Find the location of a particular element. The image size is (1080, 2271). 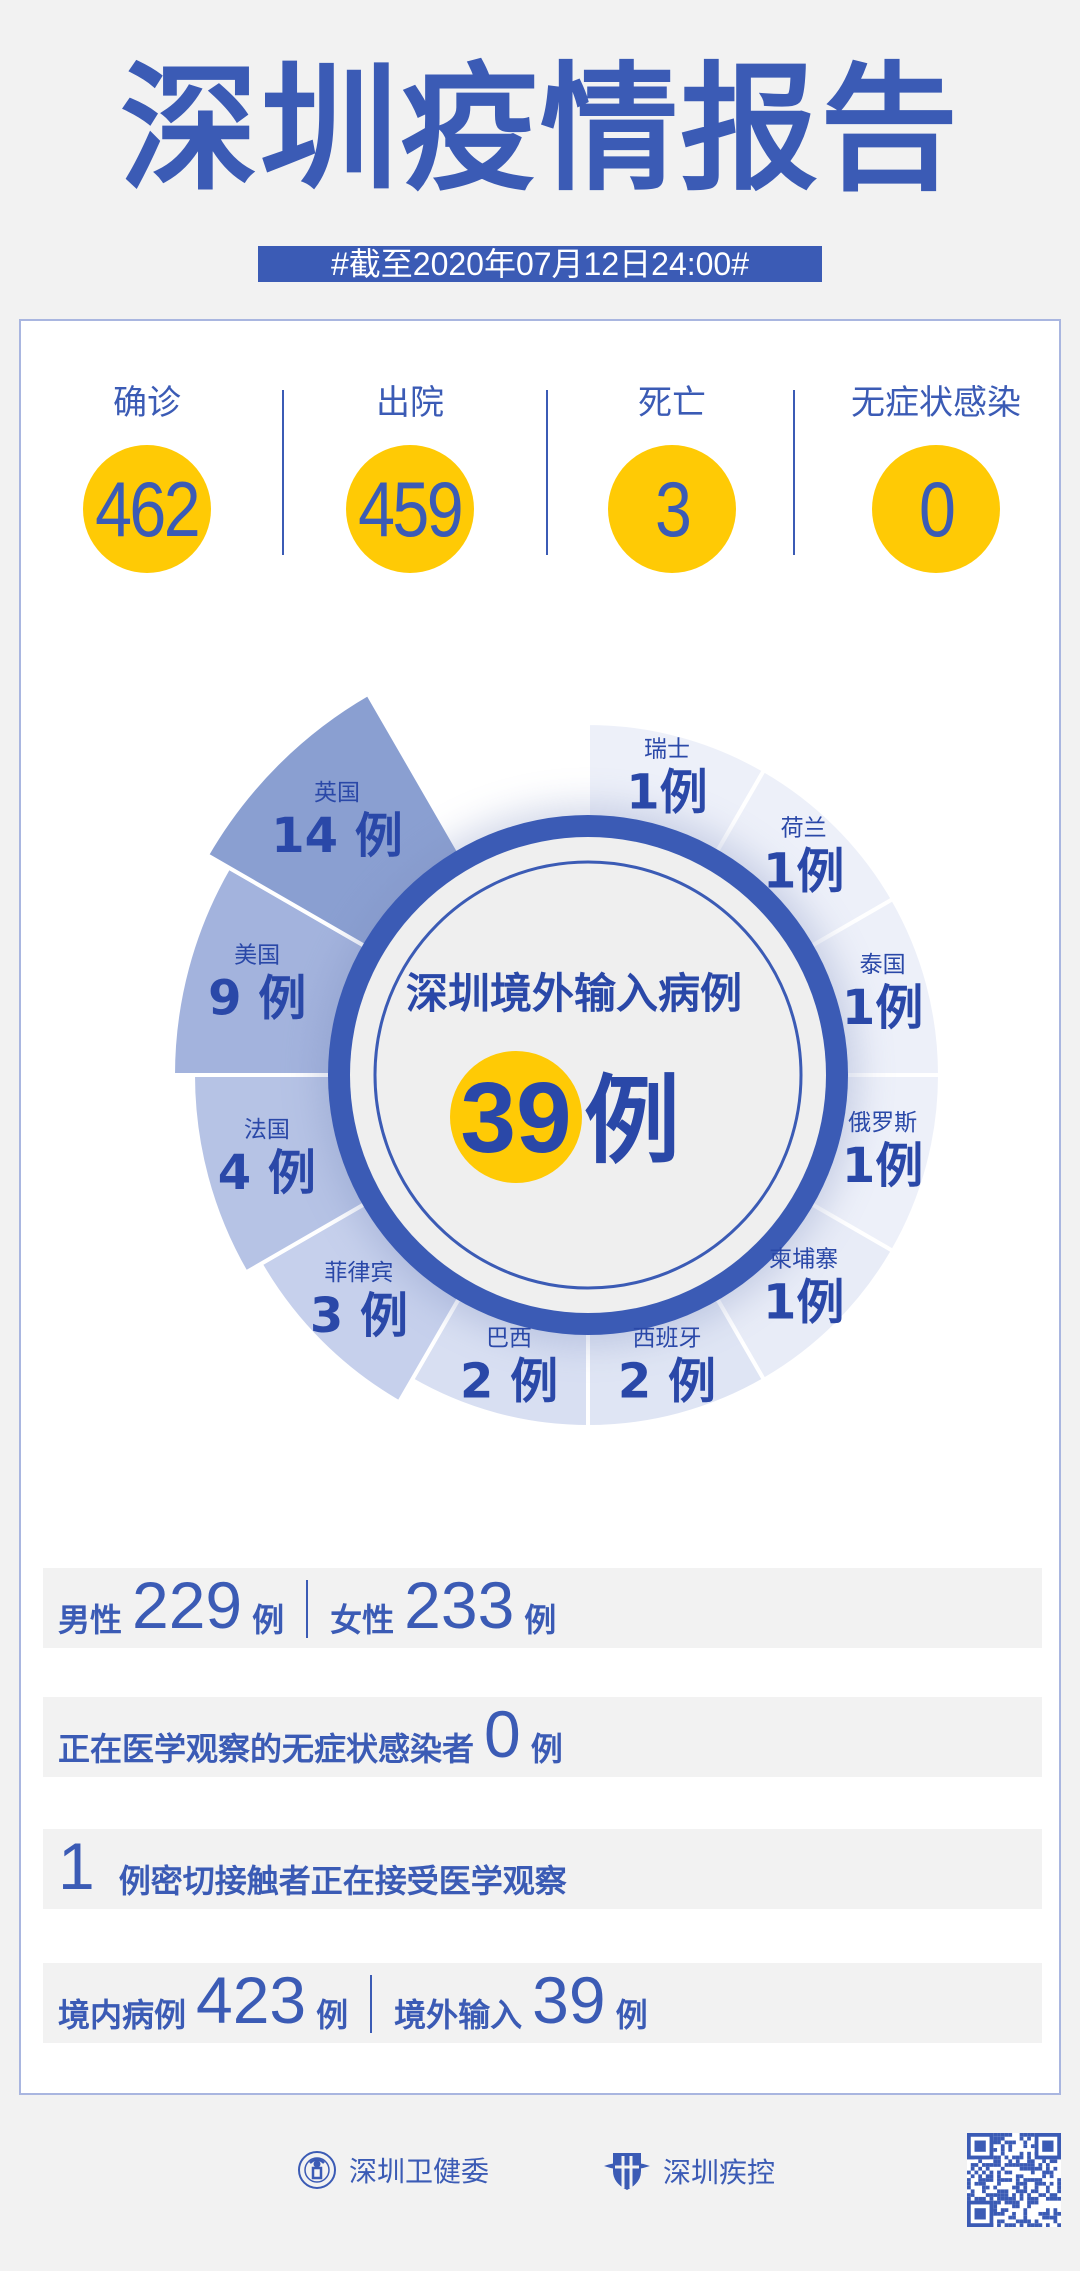

org-name: 深圳卫健委 is located at coordinates (419, 2171).